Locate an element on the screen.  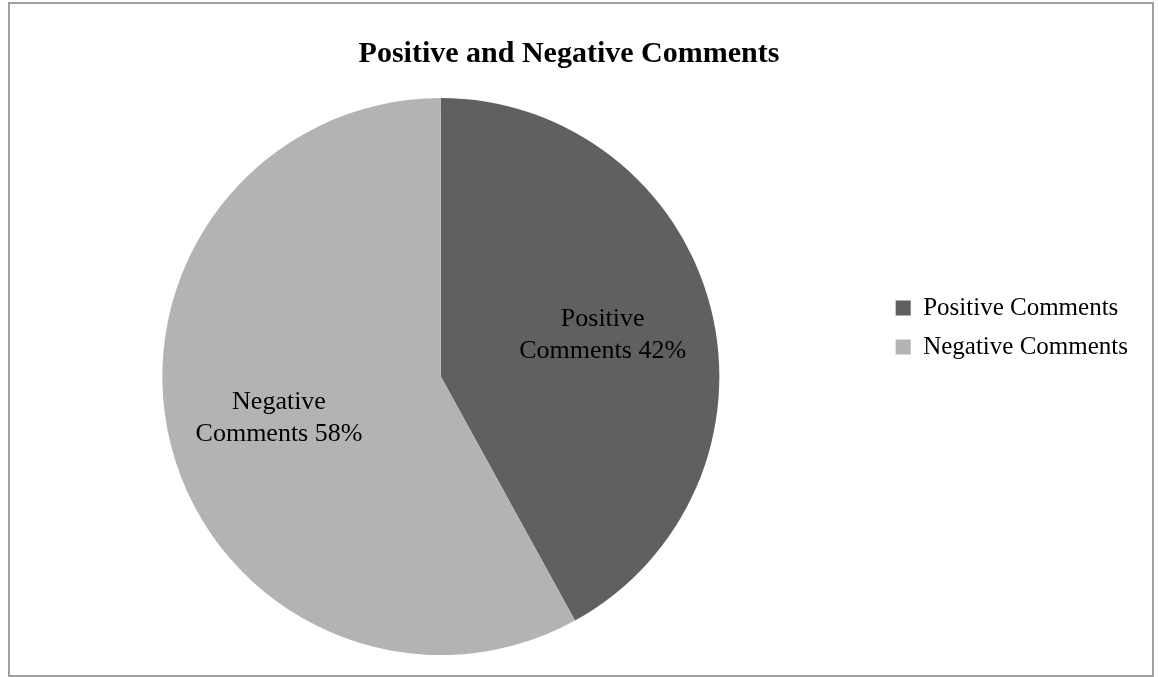
legend-label: Negative Comments is located at coordinates (1026, 345).